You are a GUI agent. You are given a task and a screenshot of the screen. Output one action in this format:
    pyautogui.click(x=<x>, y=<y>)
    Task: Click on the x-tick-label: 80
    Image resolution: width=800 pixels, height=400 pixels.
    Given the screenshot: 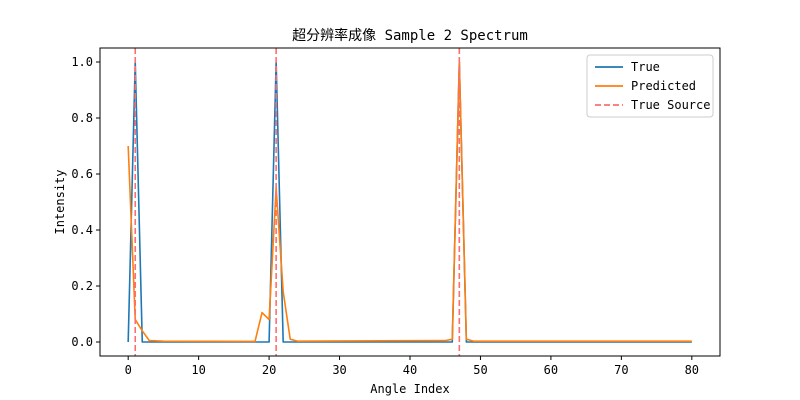 What is the action you would take?
    pyautogui.click(x=692, y=370)
    